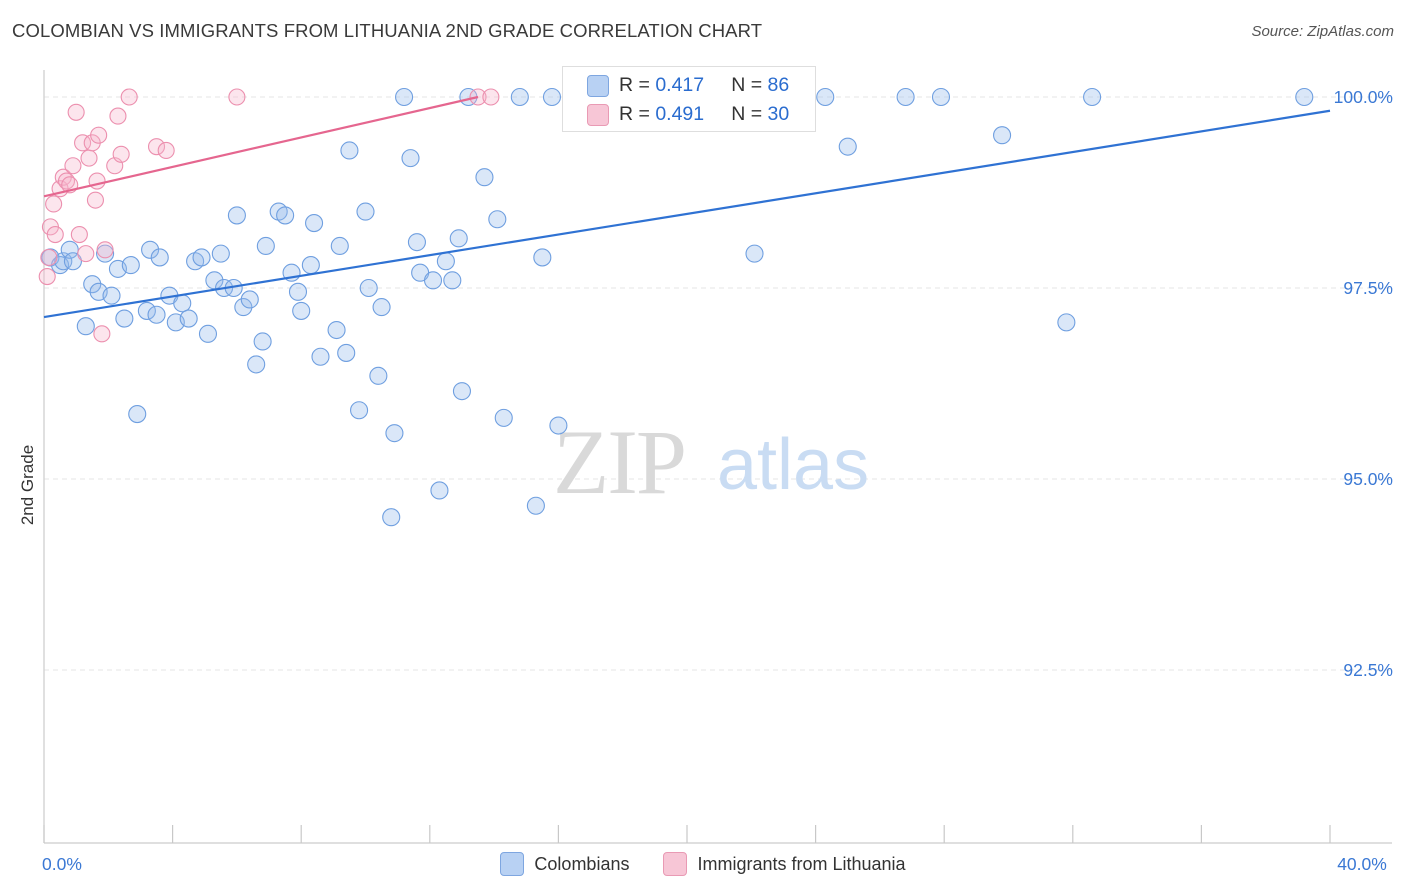 Image resolution: width=1406 pixels, height=892 pixels. I want to click on colombians-swatch, so click(598, 86).